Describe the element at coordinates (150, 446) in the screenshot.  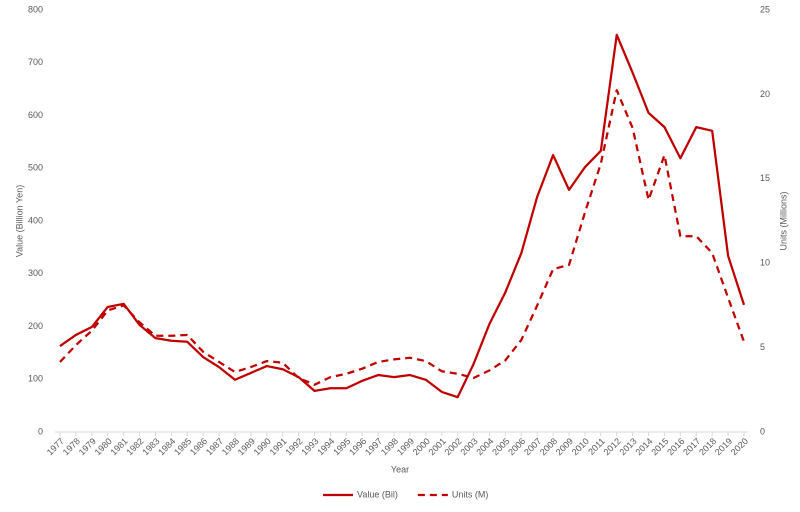
I see `x-tick-label: 1983` at that location.